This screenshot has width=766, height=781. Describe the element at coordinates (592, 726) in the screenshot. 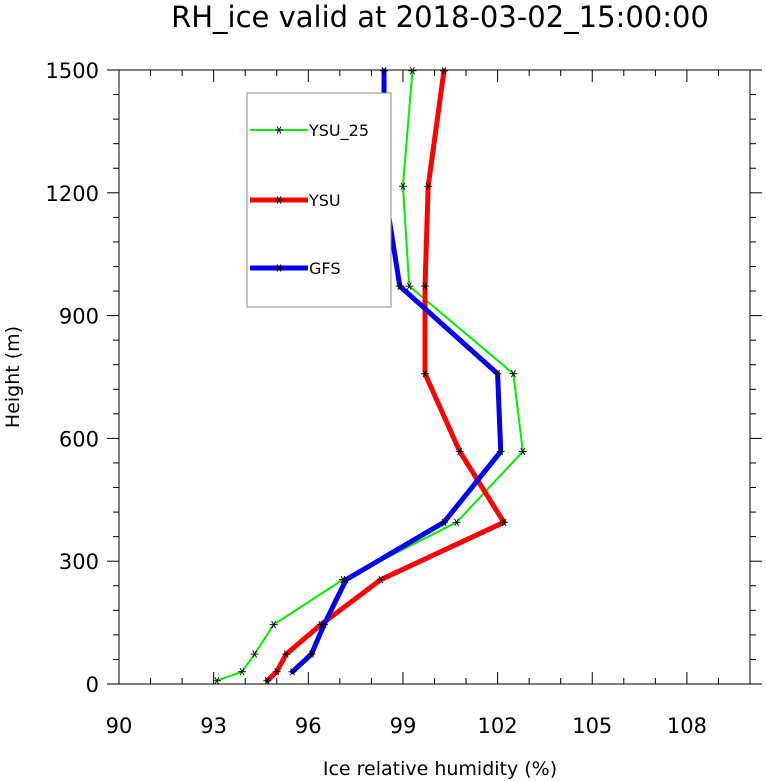

I see `x-tick-label: 105` at that location.